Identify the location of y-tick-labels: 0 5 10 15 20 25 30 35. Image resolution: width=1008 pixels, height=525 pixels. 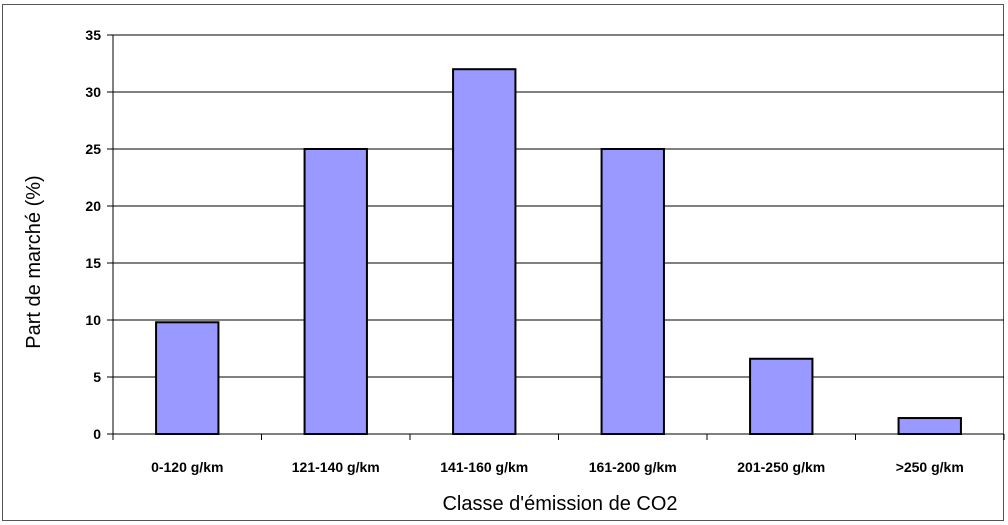
(93, 234).